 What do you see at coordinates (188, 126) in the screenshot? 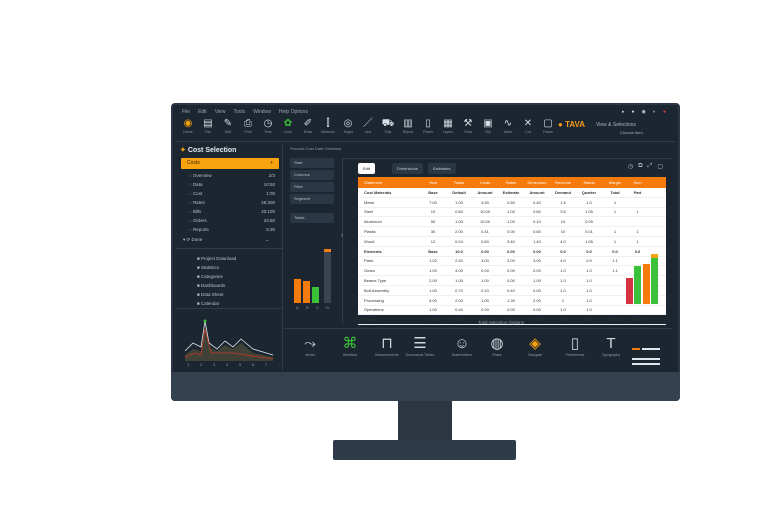
I see `toolbar-button-home: ◉ Home` at bounding box center [188, 126].